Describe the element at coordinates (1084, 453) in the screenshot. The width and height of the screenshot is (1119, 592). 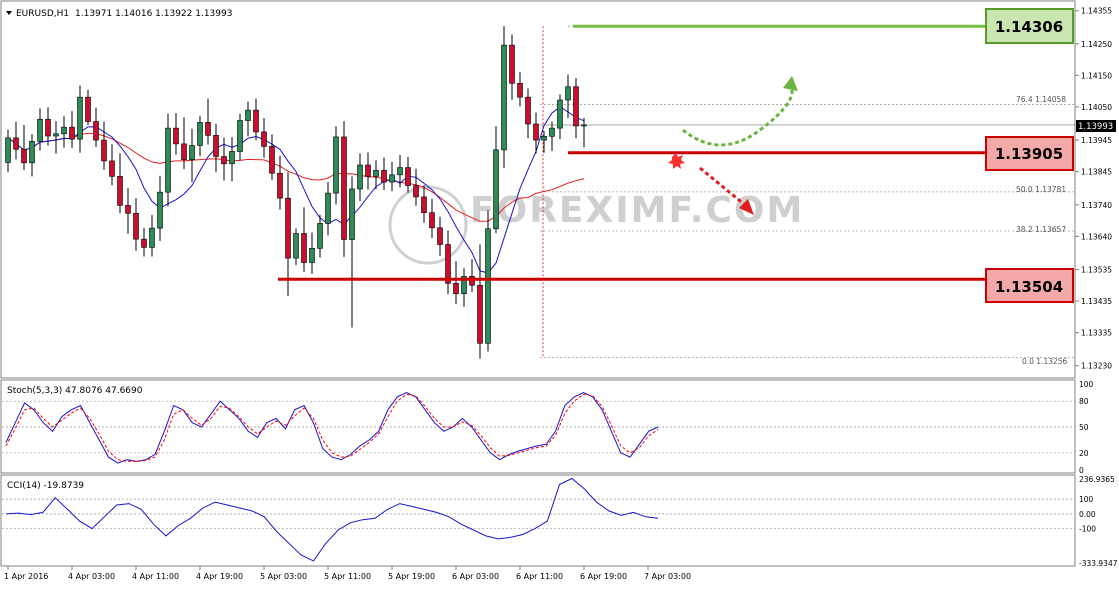
I see `stoch-tick-label: 20` at that location.